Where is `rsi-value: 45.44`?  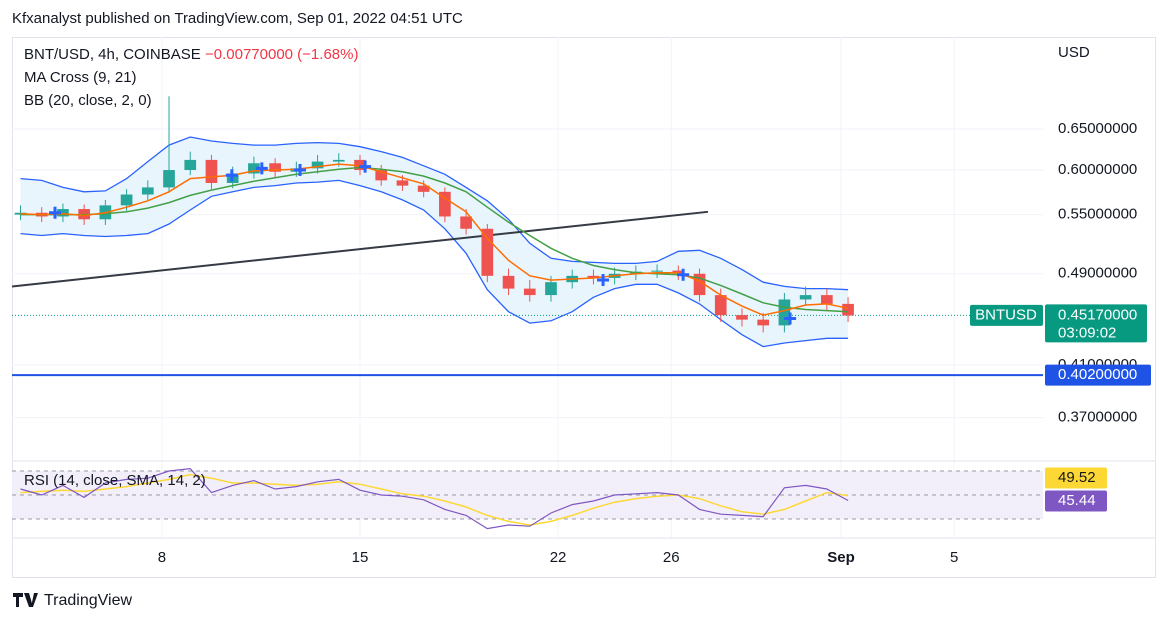 rsi-value: 45.44 is located at coordinates (1077, 500).